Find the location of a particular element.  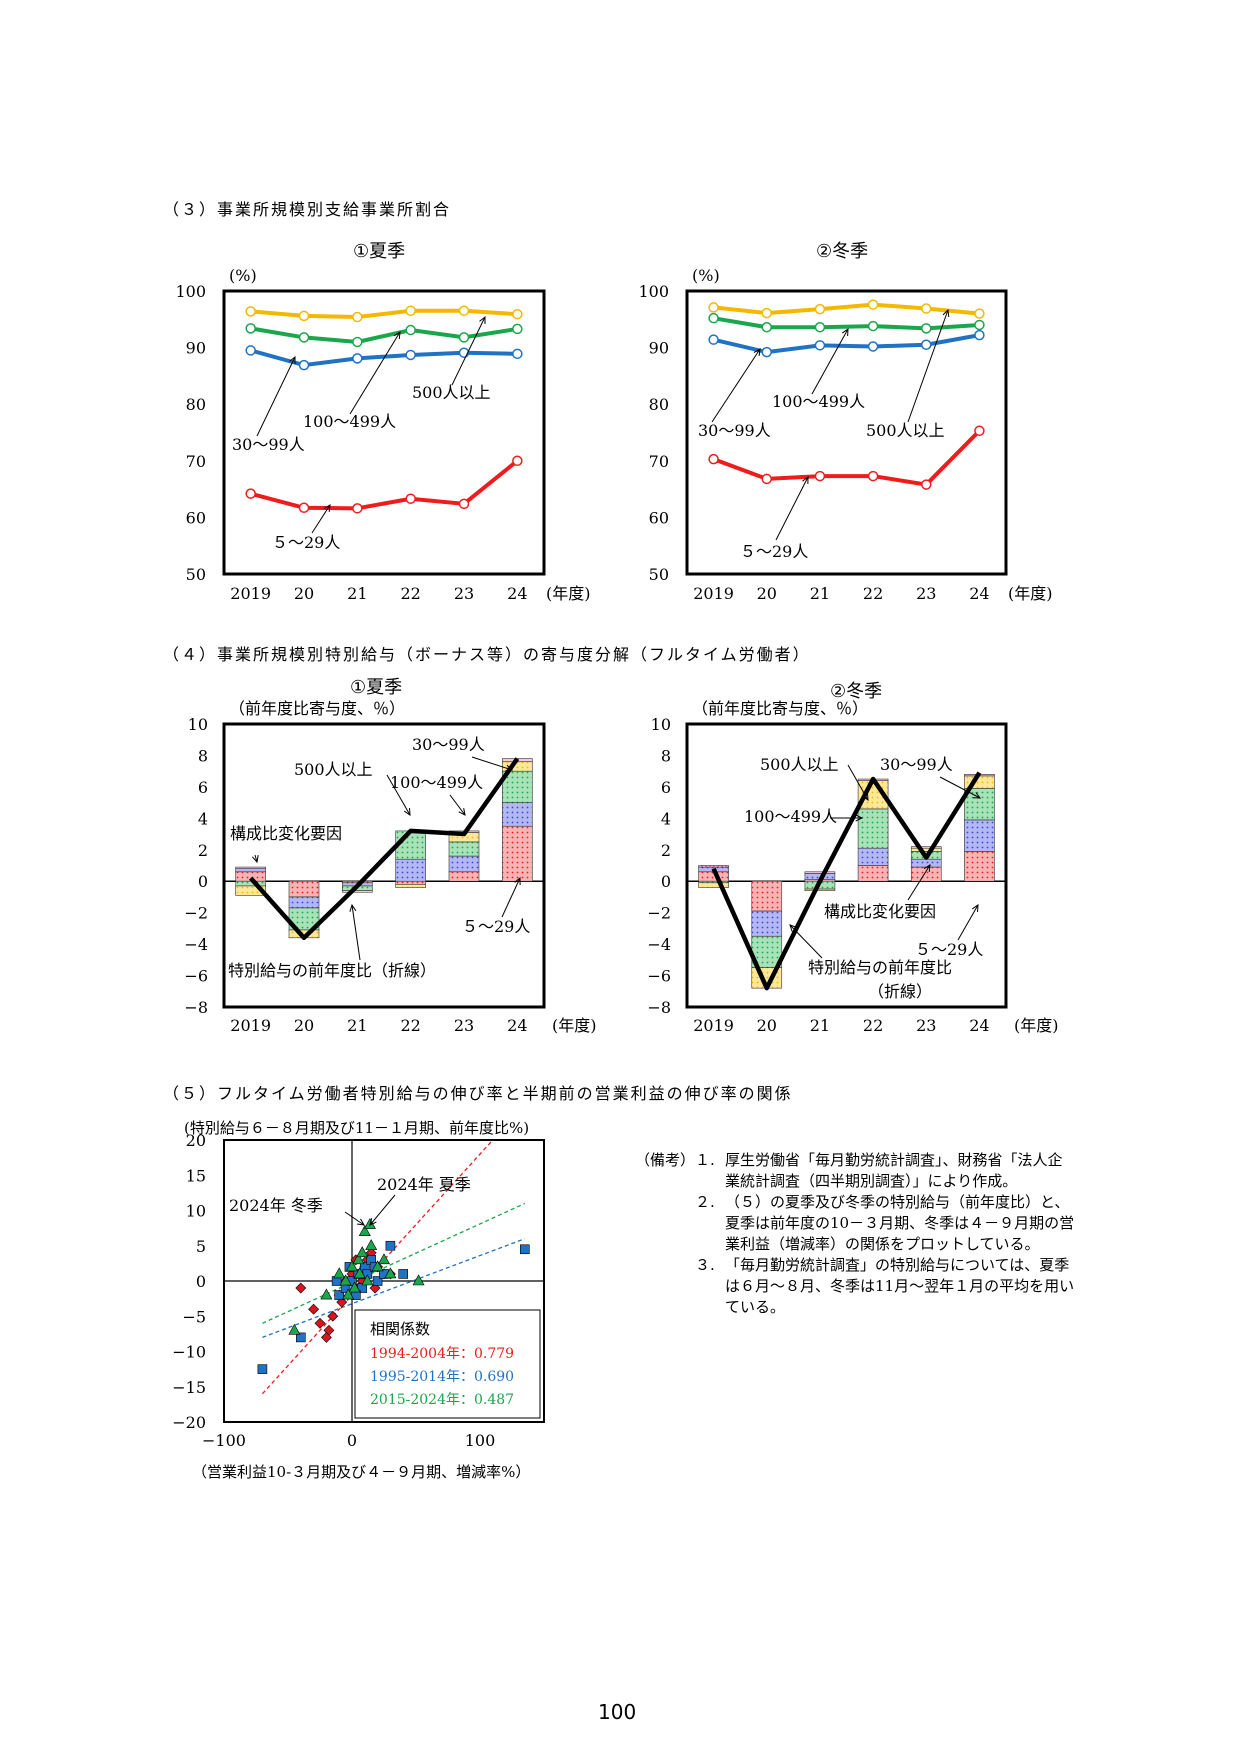

page-number: 100 is located at coordinates (617, 1712).